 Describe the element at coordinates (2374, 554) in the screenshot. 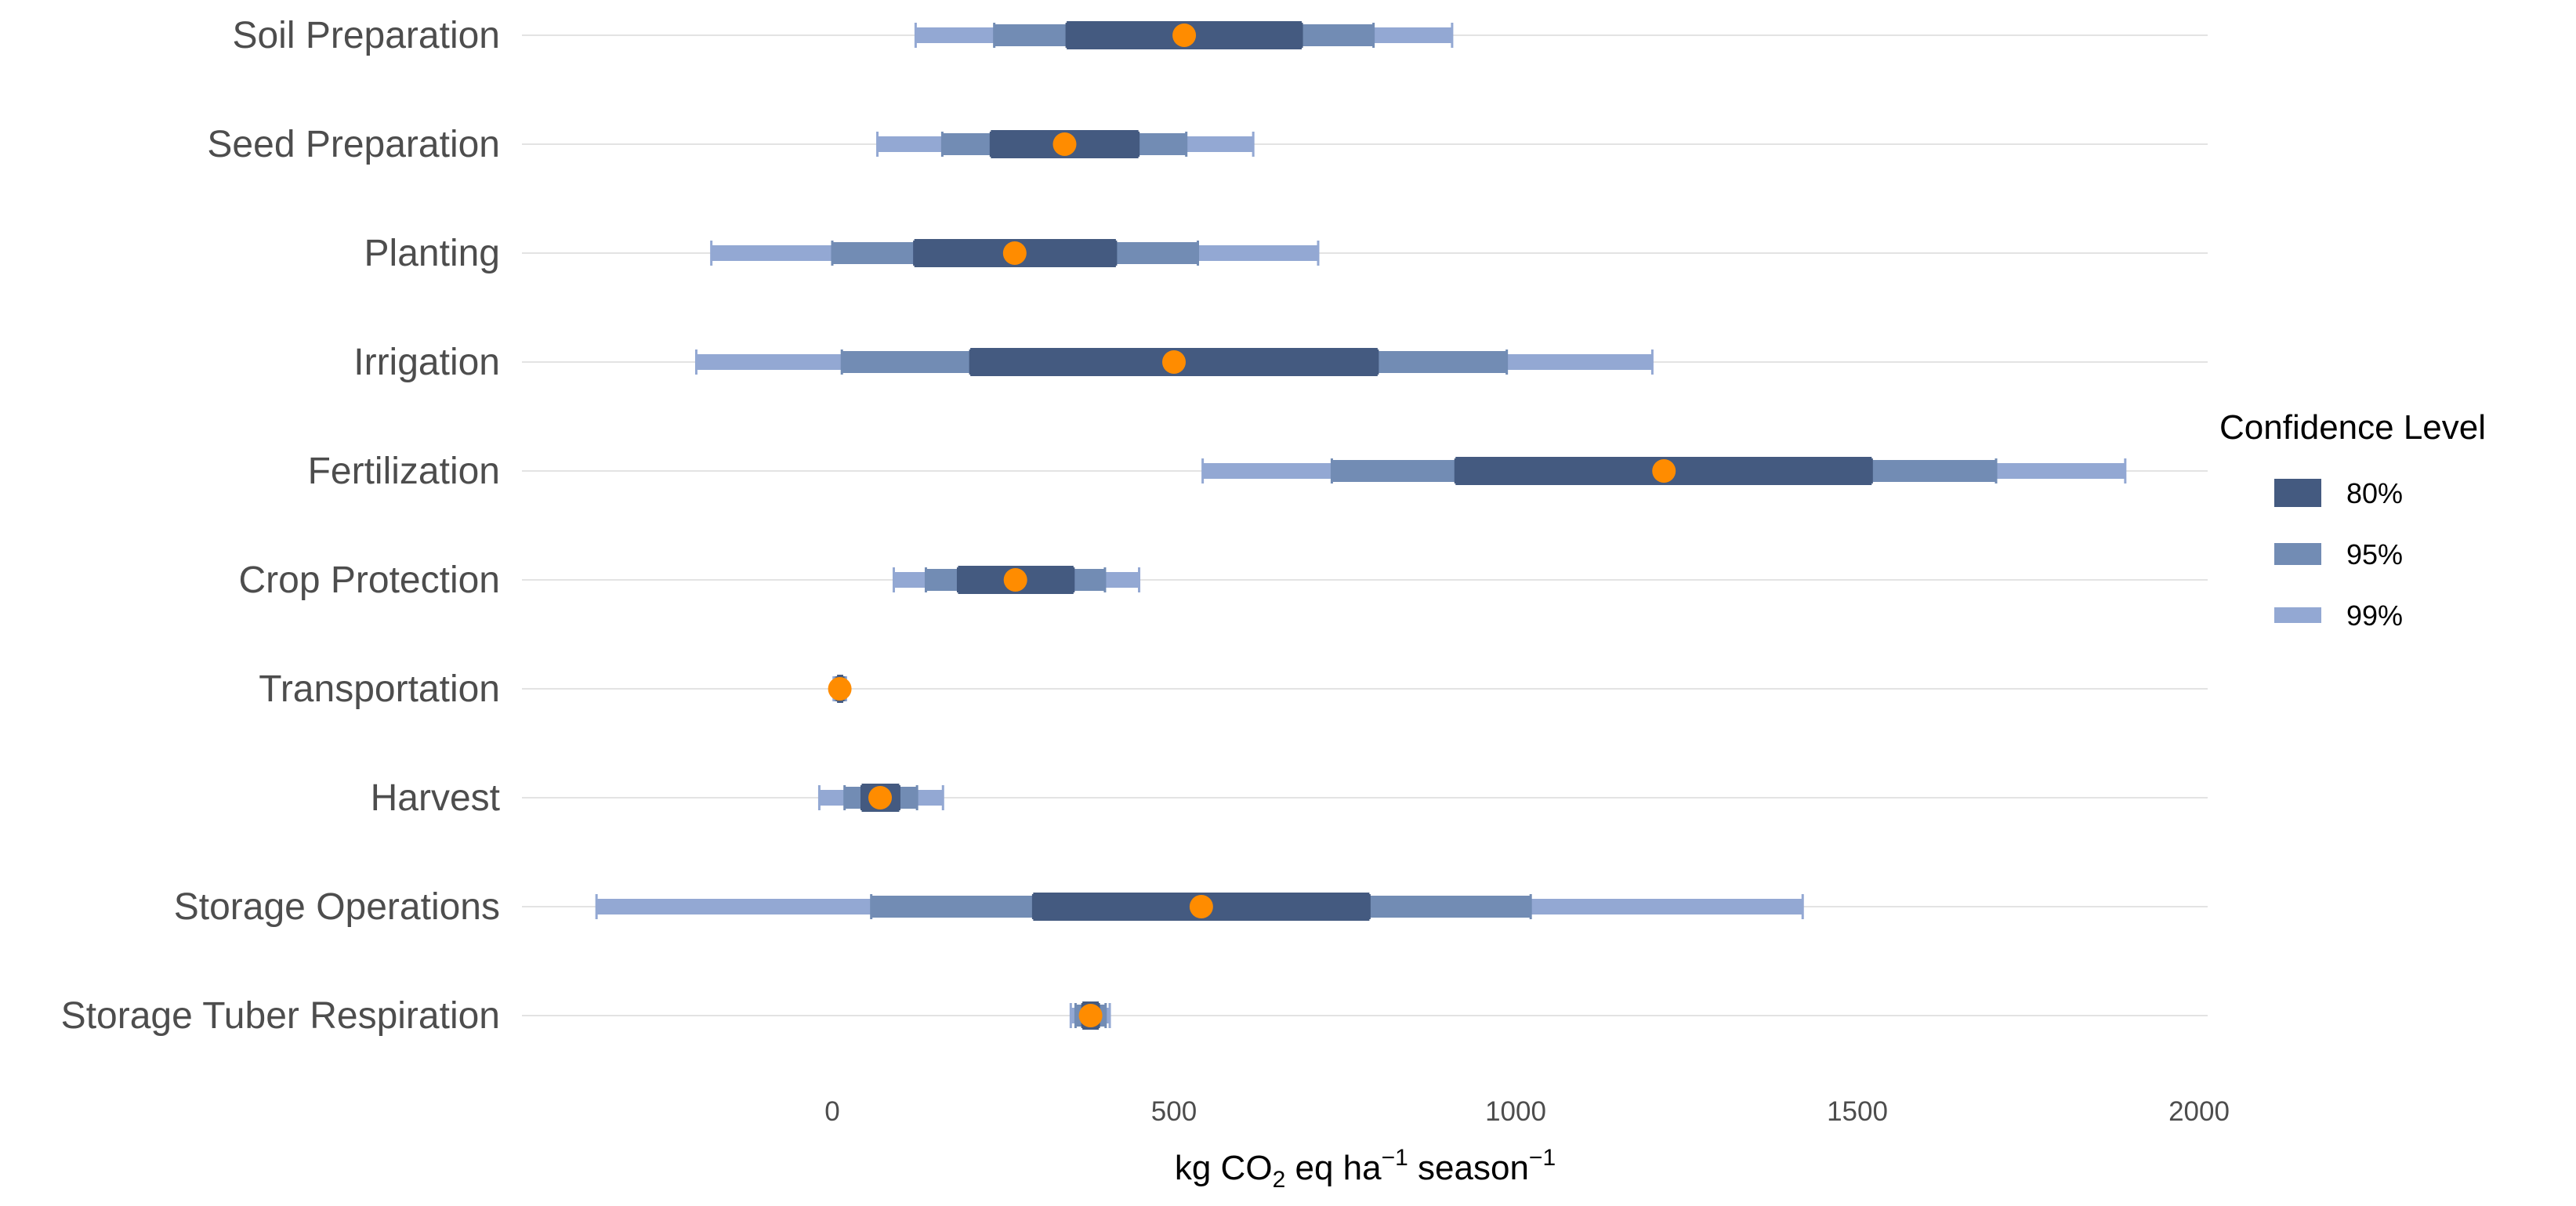

I see `legend-label: 95%` at that location.